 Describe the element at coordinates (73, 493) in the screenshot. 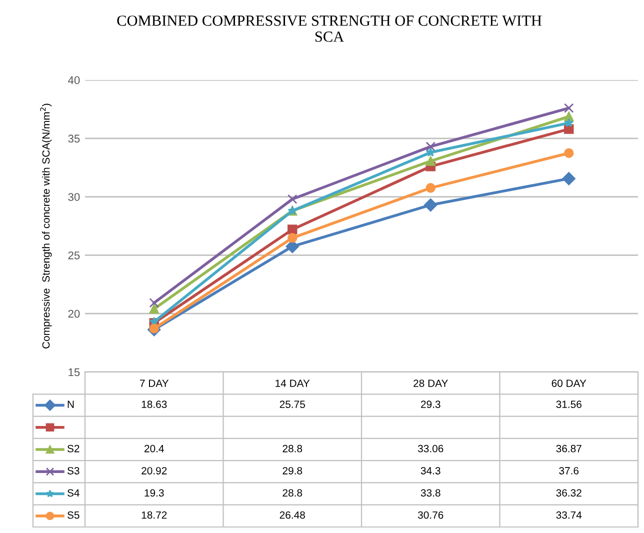

I see `legend-label: S4` at that location.